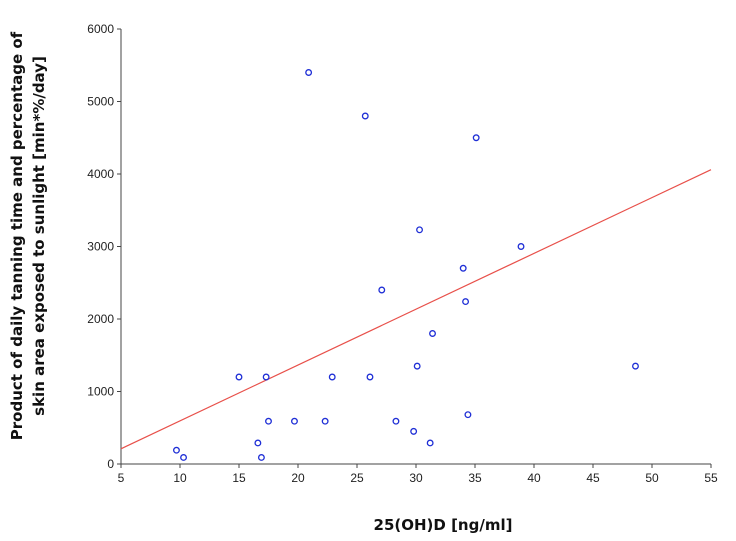 The height and width of the screenshot is (541, 736). Describe the element at coordinates (100, 392) in the screenshot. I see `y-tick-label: 1000` at that location.